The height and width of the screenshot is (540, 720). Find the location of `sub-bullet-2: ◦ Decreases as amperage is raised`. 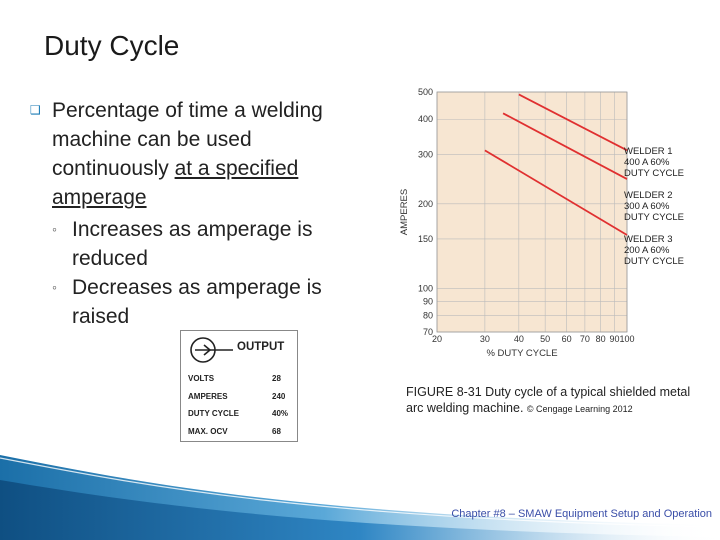

sub-bullet-2: ◦ Decreases as amperage is raised is located at coordinates (202, 302).